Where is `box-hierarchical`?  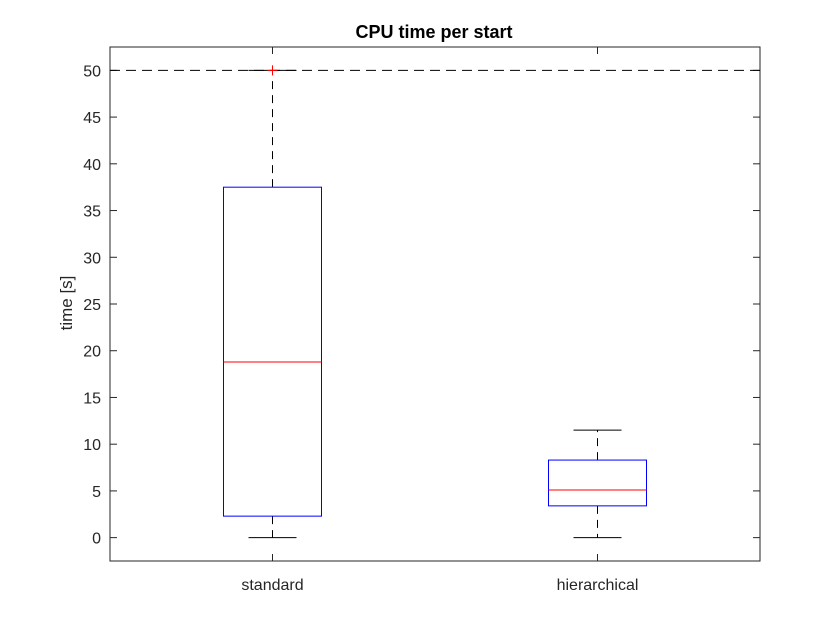
box-hierarchical is located at coordinates (597, 483).